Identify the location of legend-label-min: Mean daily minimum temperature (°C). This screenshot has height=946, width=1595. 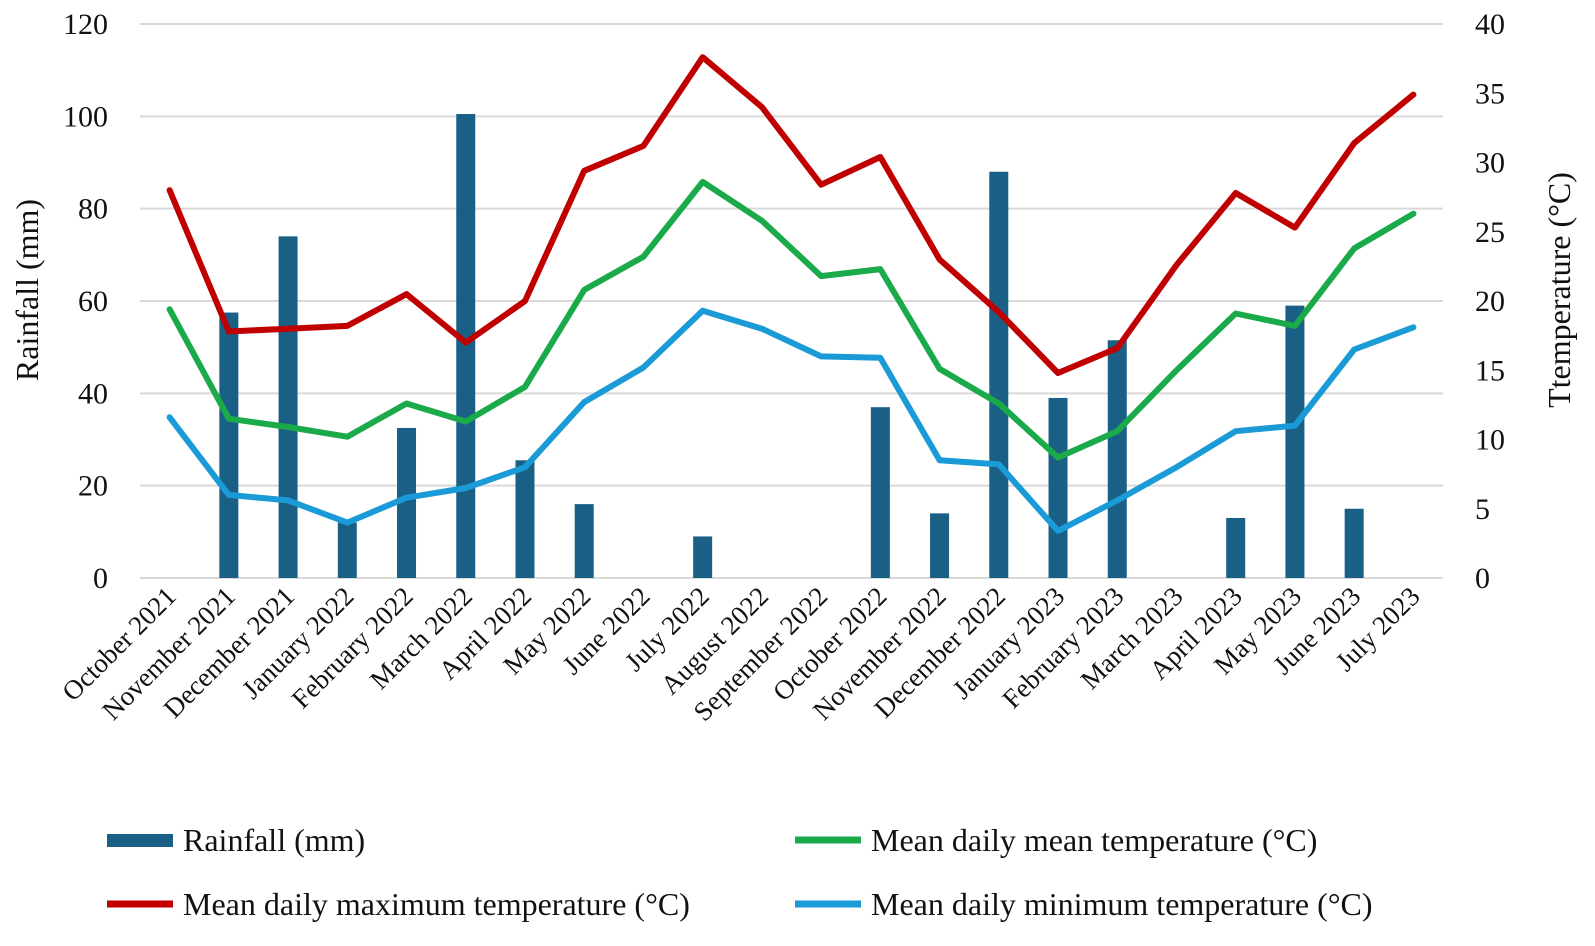
(1122, 904).